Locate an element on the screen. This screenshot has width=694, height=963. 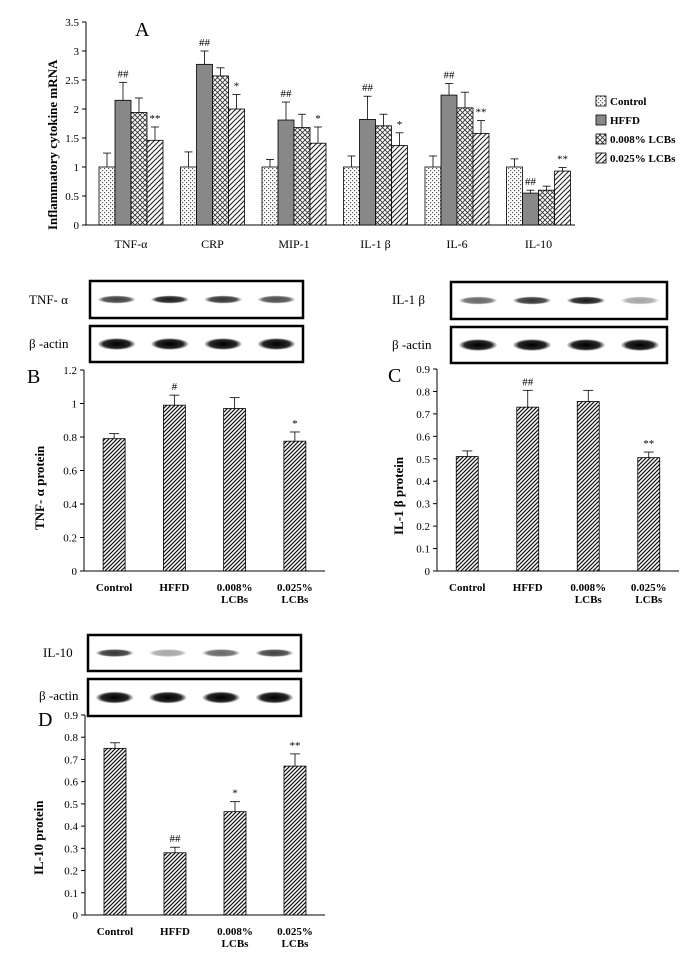
panel-c-significance-mark: ## is located at coordinates (528, 382).